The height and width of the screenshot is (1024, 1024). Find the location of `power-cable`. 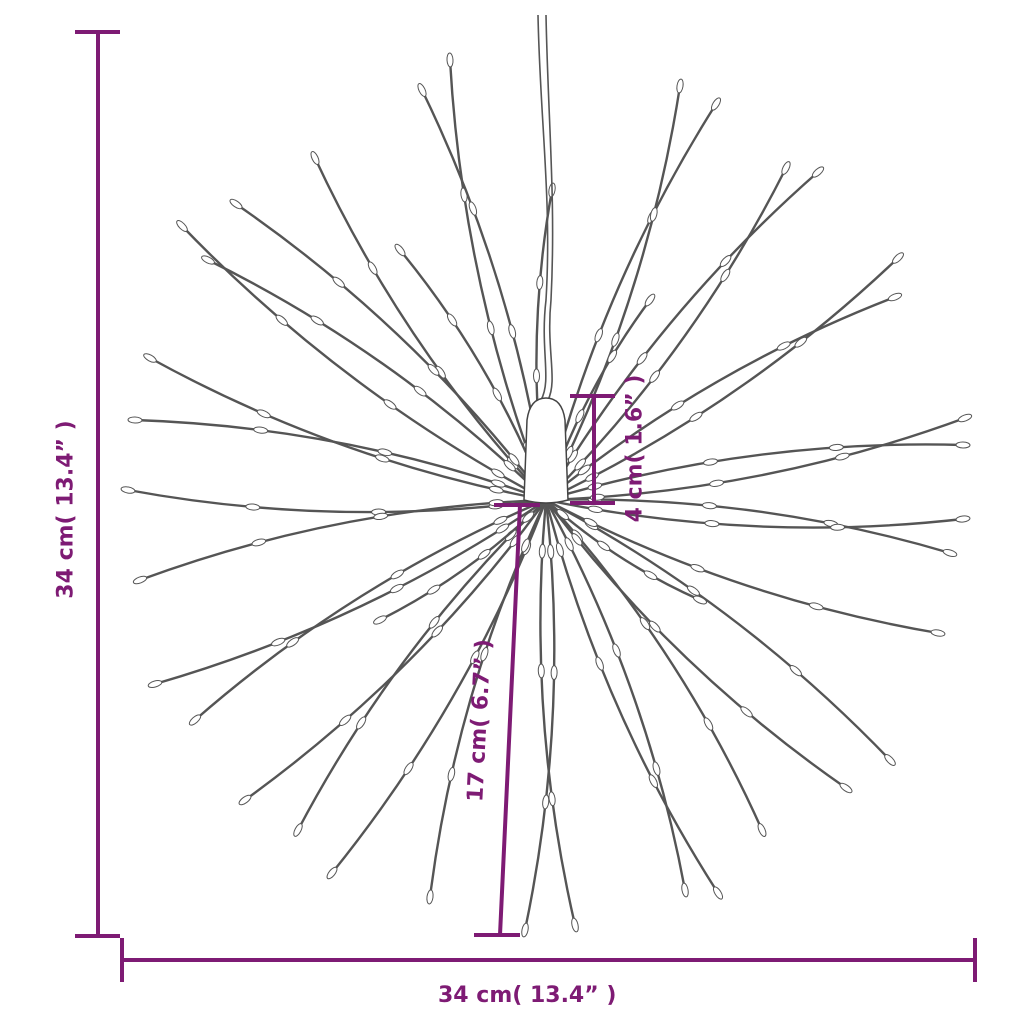

power-cable is located at coordinates (545, 207).